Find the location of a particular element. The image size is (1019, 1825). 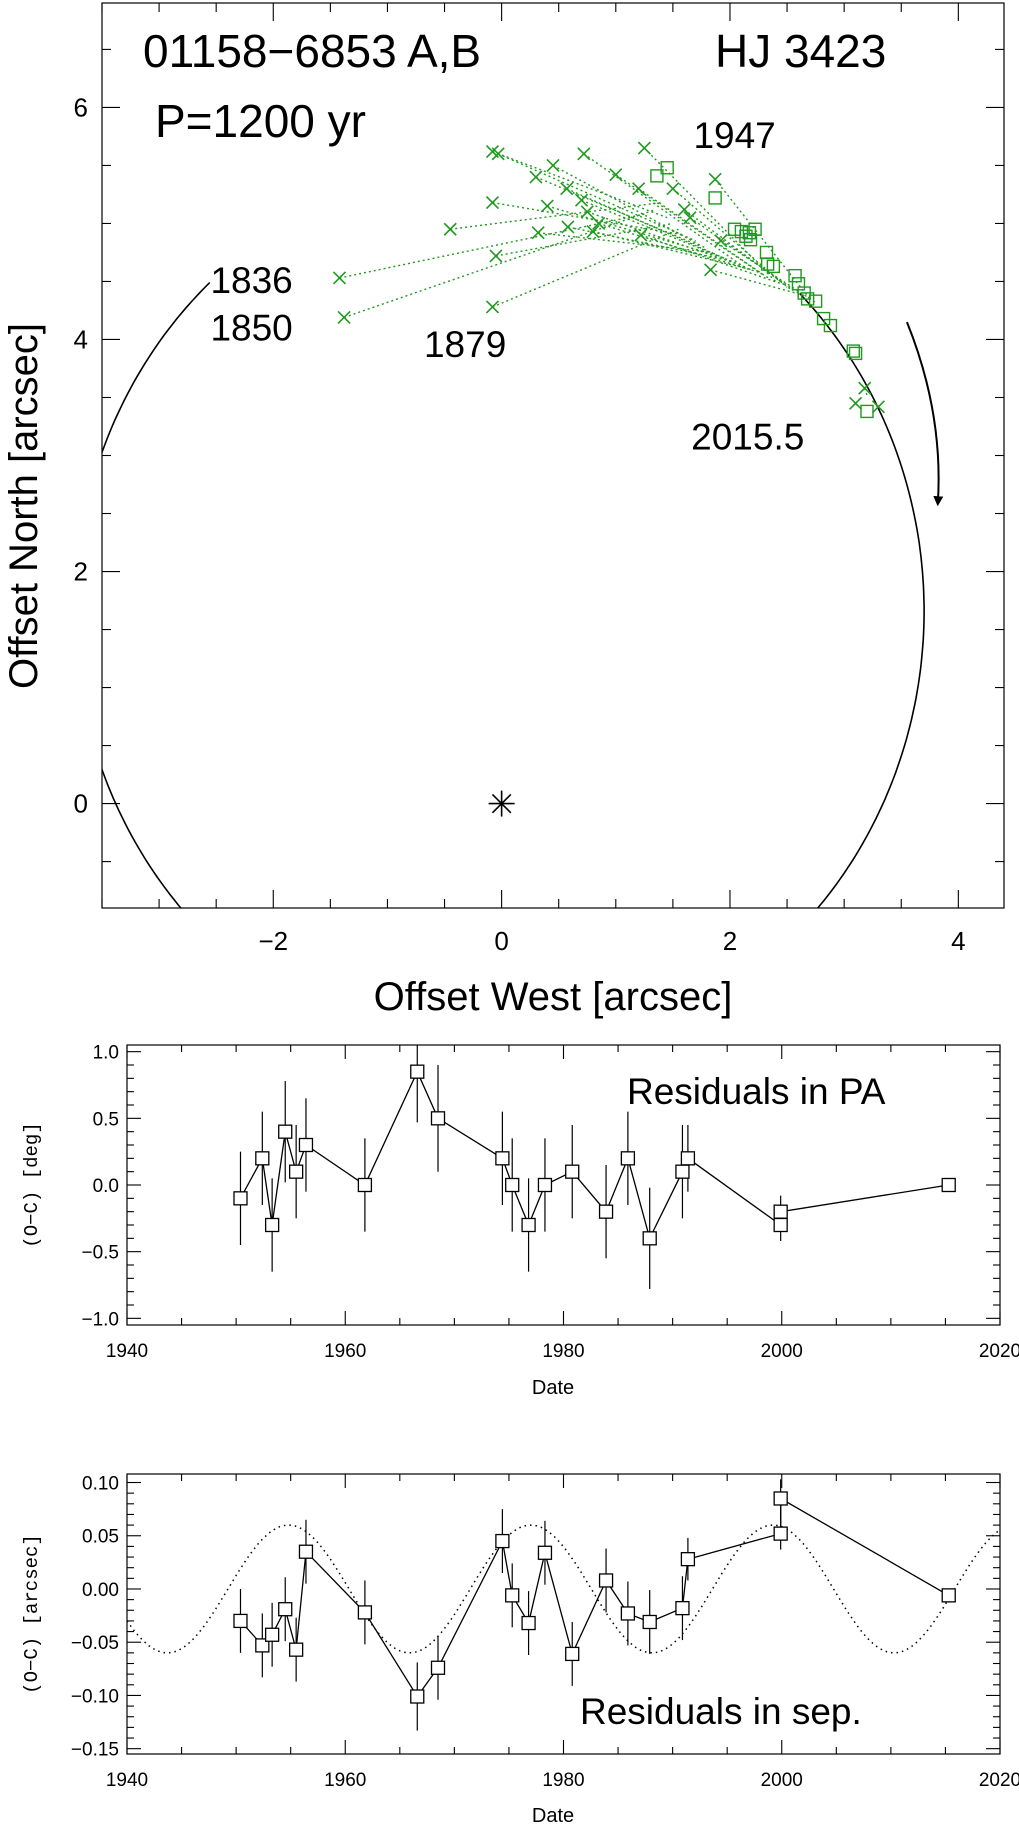

primary-star-marker is located at coordinates (501, 803).